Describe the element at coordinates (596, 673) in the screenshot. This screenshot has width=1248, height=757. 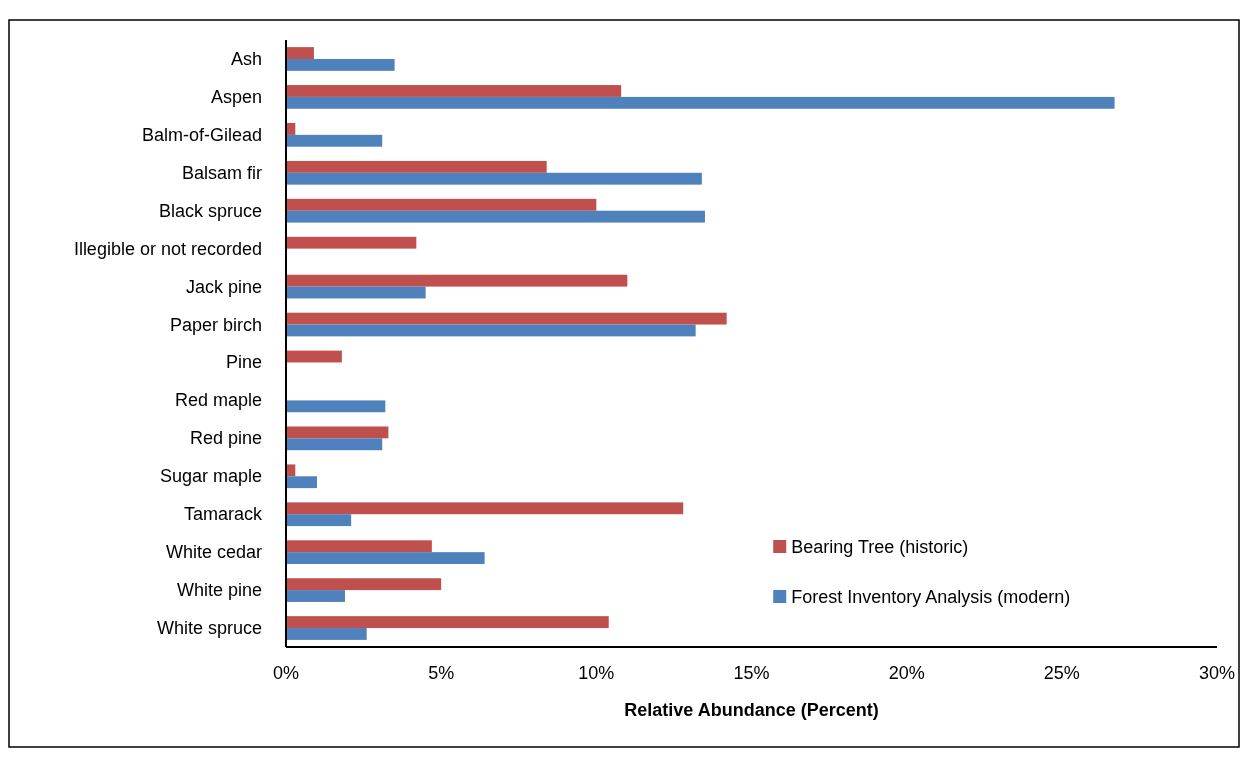
I see `x-tick-label: 10%` at that location.